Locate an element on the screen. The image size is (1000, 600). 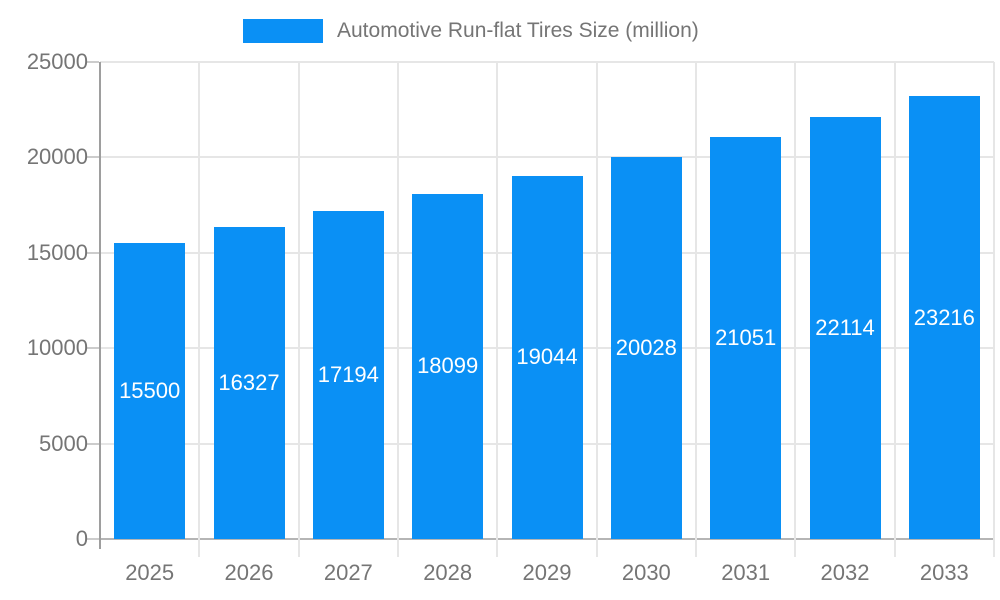
legend-label: Automotive Run-flat Tires Size (million) is located at coordinates (518, 30).